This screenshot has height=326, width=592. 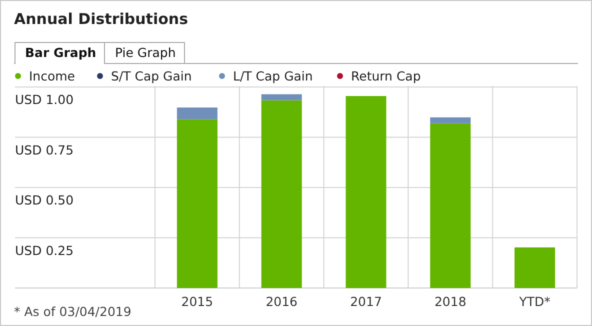 I want to click on legend-label: Return Cap, so click(x=386, y=76).